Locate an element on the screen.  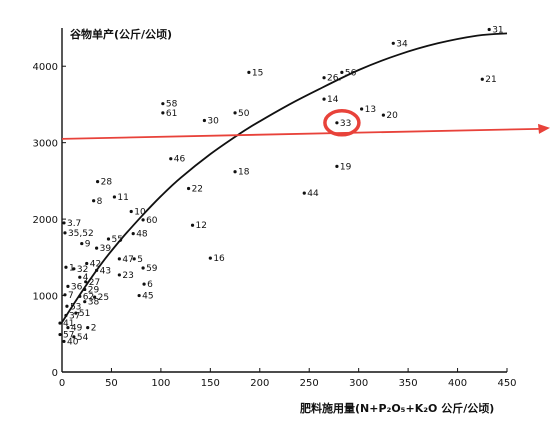
y-tick-label: 3000 is located at coordinates (45, 144).